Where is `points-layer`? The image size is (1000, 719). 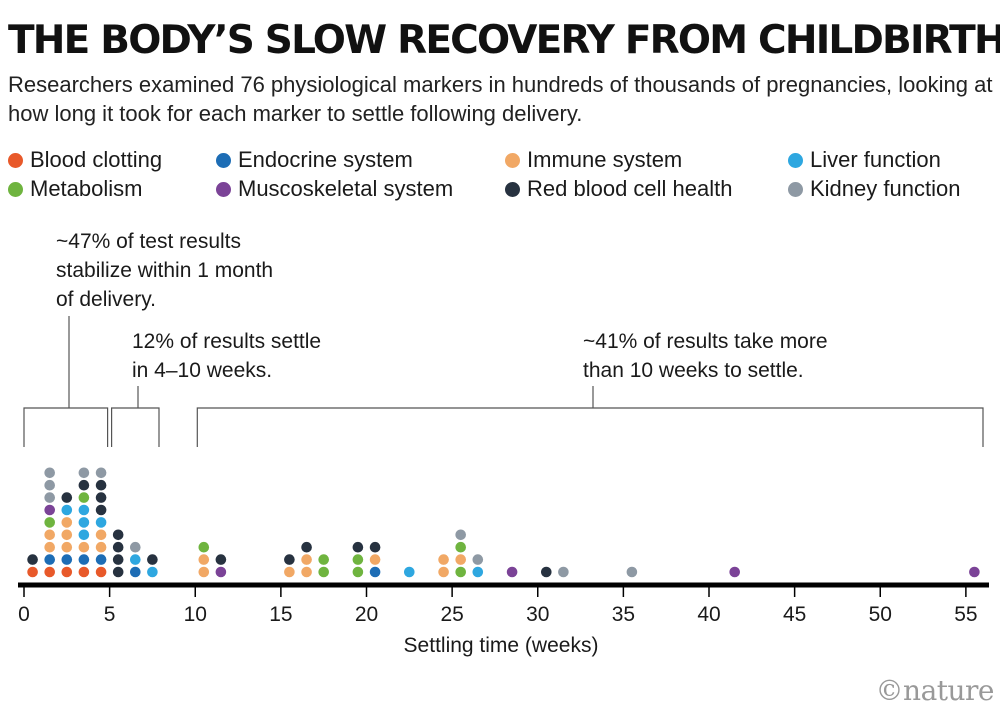
points-layer is located at coordinates (503, 522).